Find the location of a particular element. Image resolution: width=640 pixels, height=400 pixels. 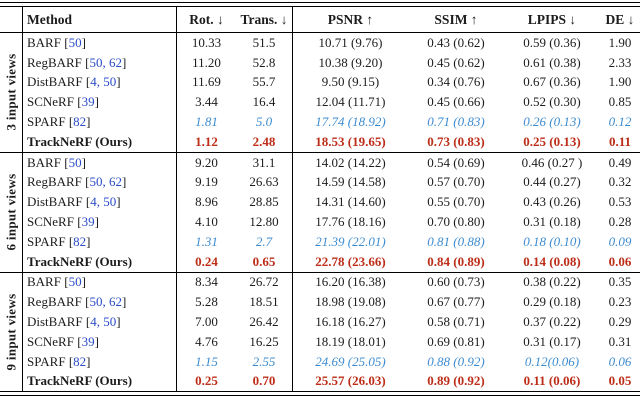

ssim-value-cell: 0.88 (0.92) is located at coordinates (456, 361).